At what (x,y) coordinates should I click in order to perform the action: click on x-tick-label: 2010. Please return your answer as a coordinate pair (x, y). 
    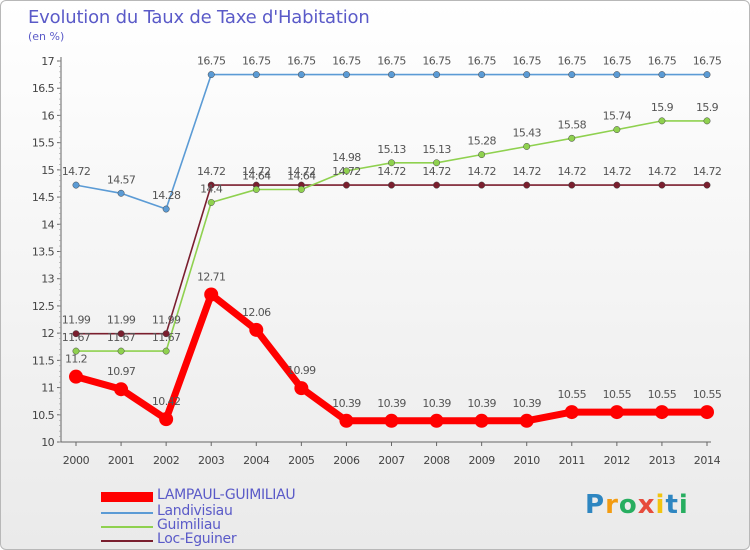
    Looking at the image, I should click on (527, 460).